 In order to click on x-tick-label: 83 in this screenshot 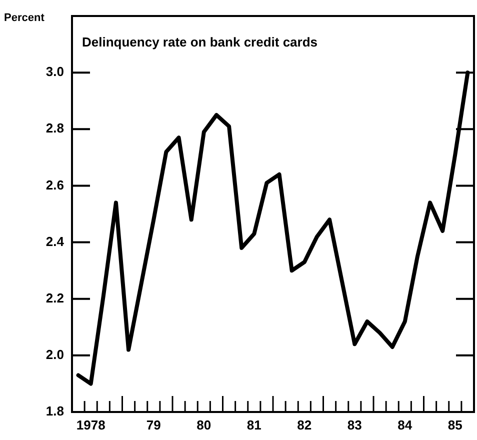, I will do `click(354, 424)`.